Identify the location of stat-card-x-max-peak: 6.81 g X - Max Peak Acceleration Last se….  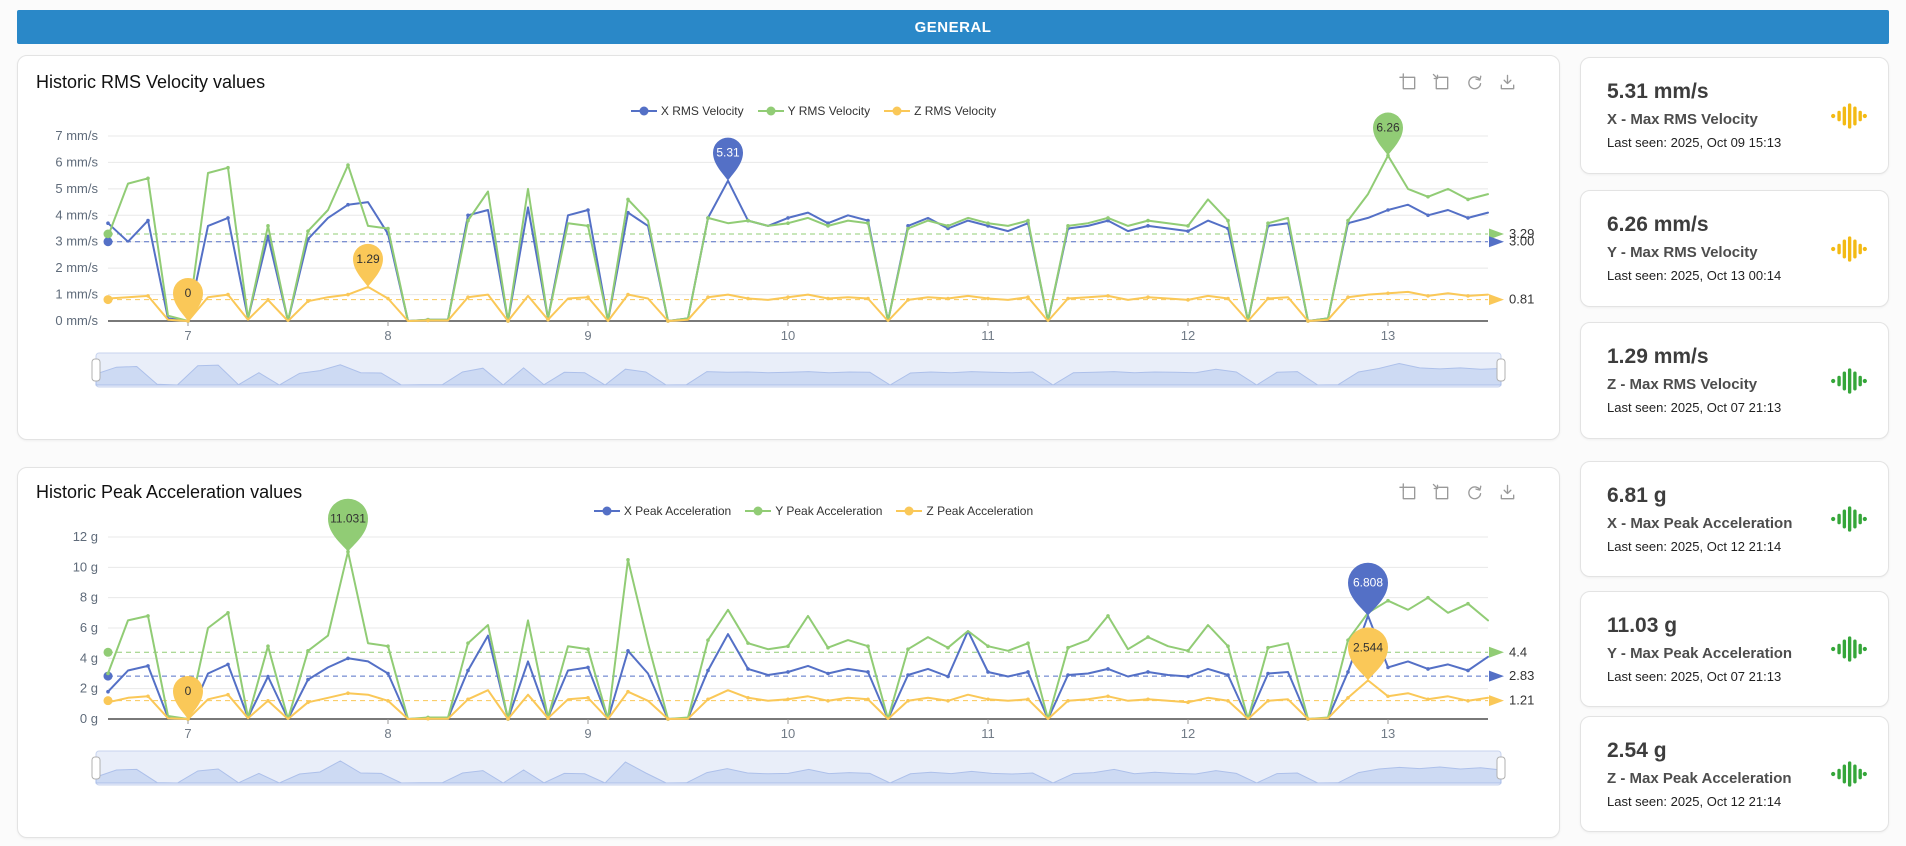
(1734, 519).